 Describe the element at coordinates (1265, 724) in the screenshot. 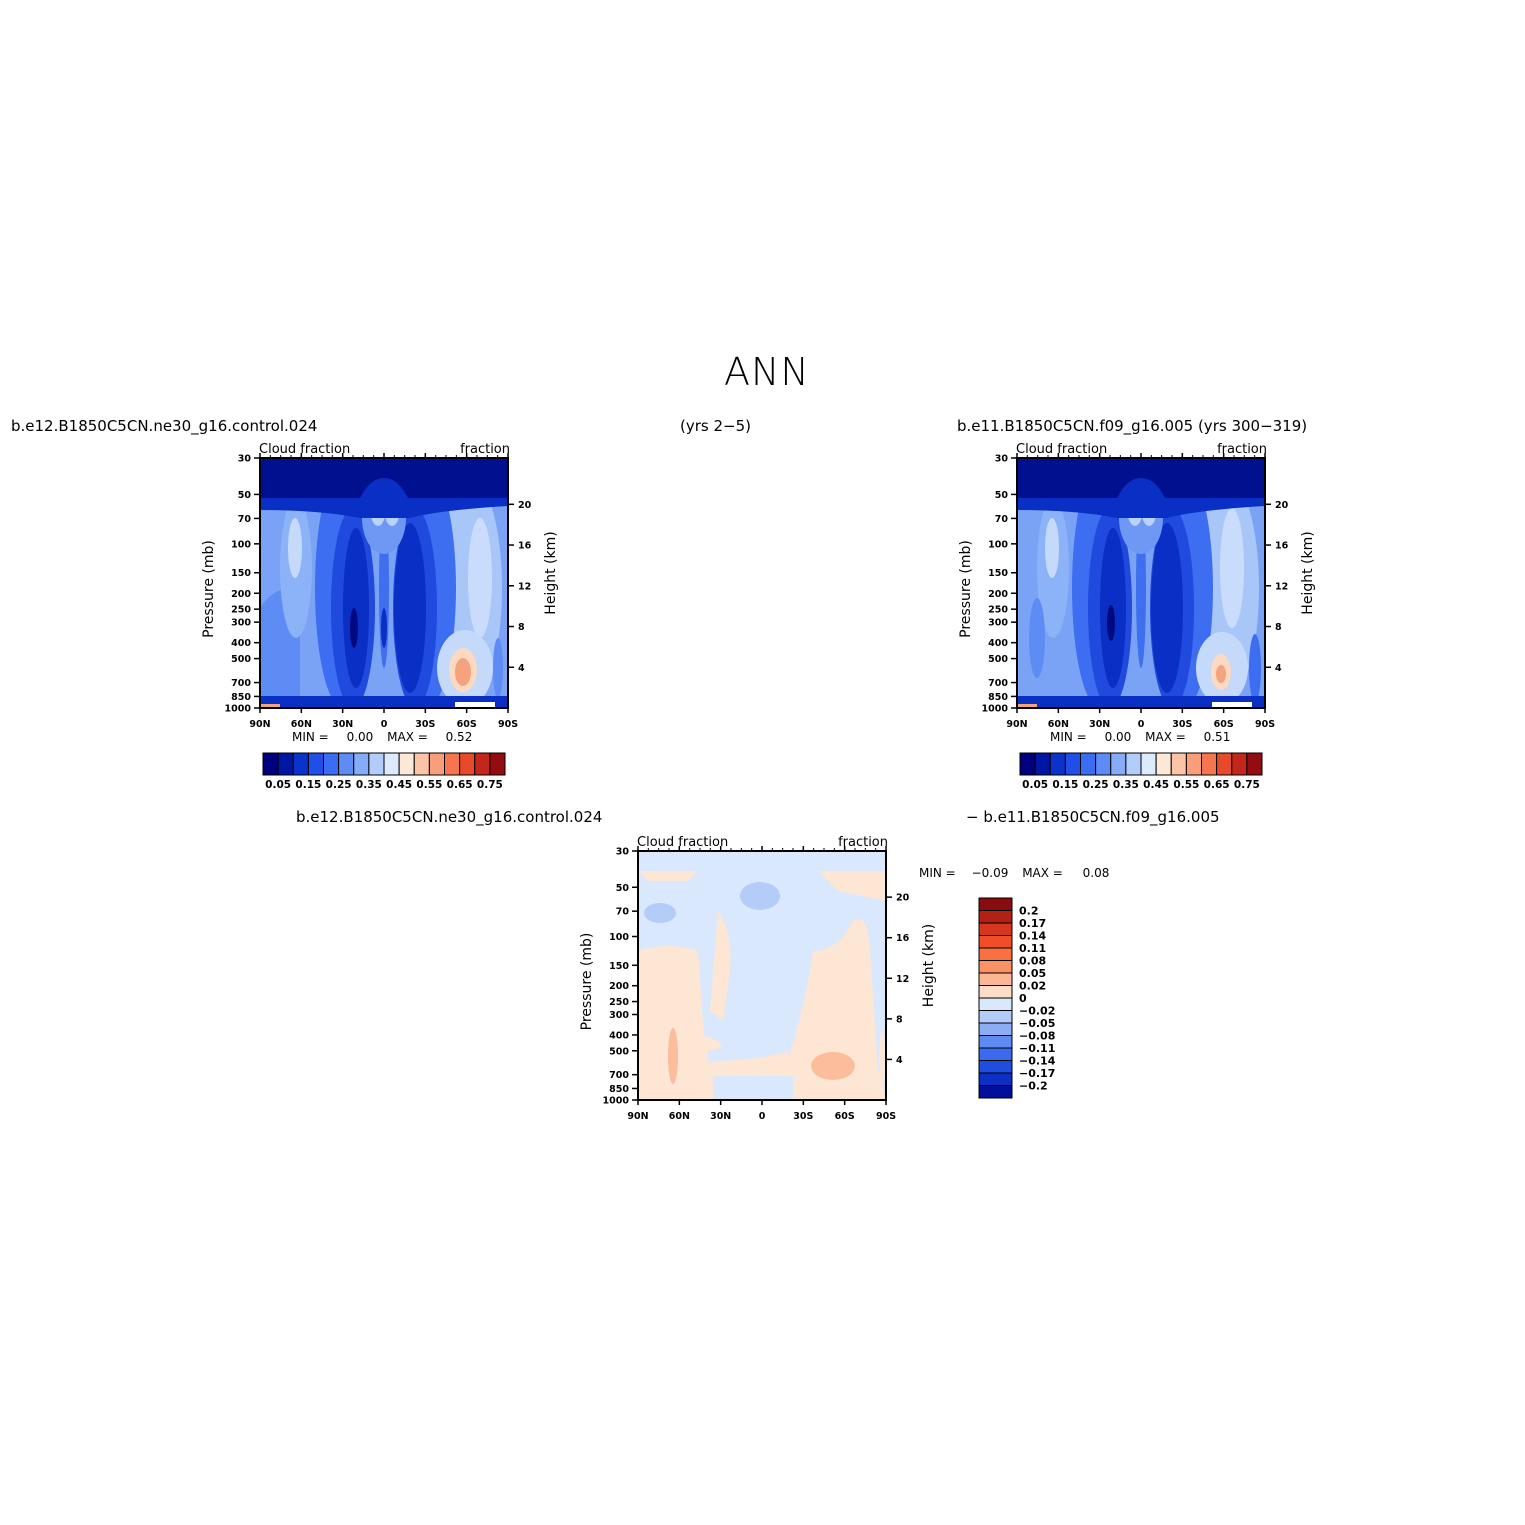

I see `lat-tick-label: 90S` at that location.